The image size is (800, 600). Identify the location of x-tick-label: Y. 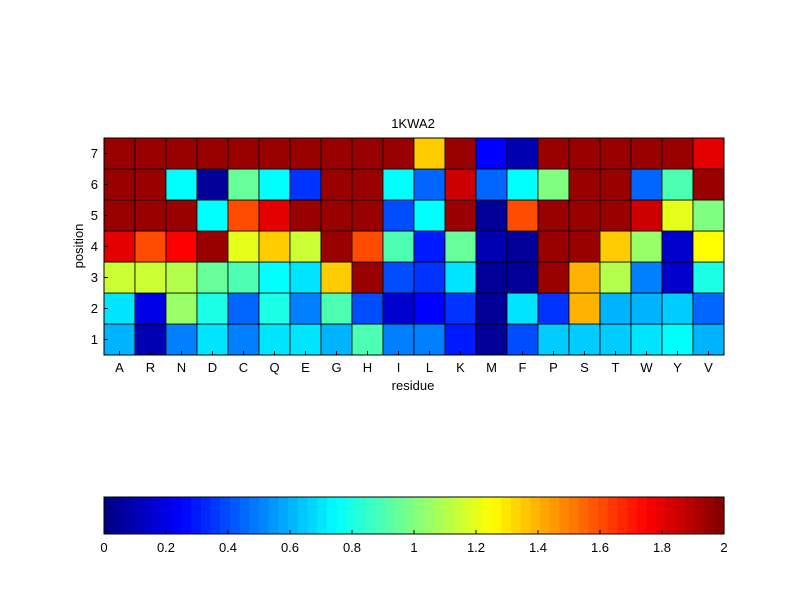
(677, 367).